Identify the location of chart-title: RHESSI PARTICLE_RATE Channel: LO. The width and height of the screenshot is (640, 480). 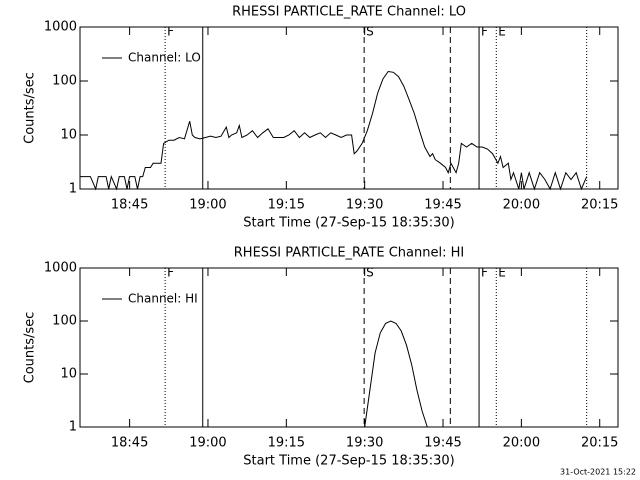
(349, 12).